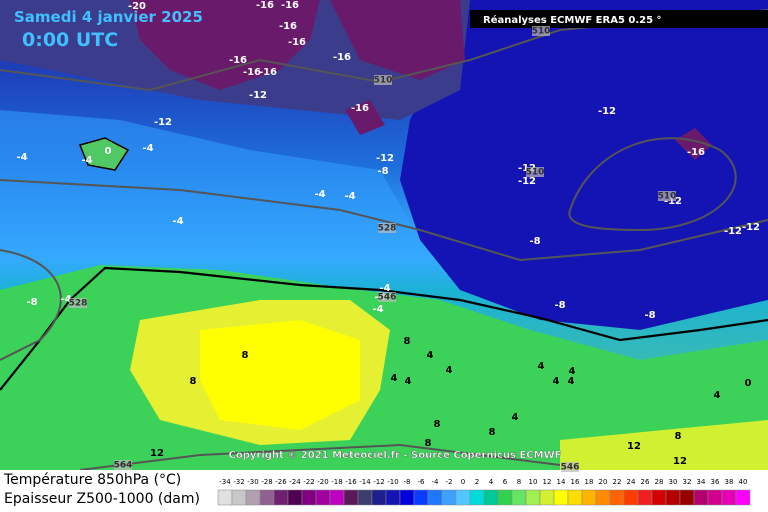 This screenshot has height=512, width=768. What do you see at coordinates (308, 482) in the screenshot?
I see `scale-tick-label: -22` at bounding box center [308, 482].